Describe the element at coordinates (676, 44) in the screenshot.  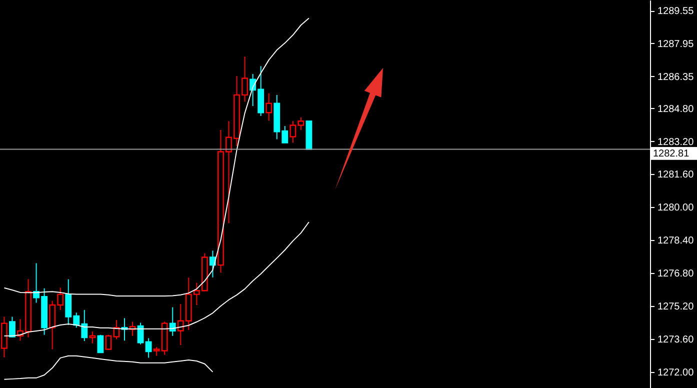
I see `y-tick-label: 1287.95` at that location.